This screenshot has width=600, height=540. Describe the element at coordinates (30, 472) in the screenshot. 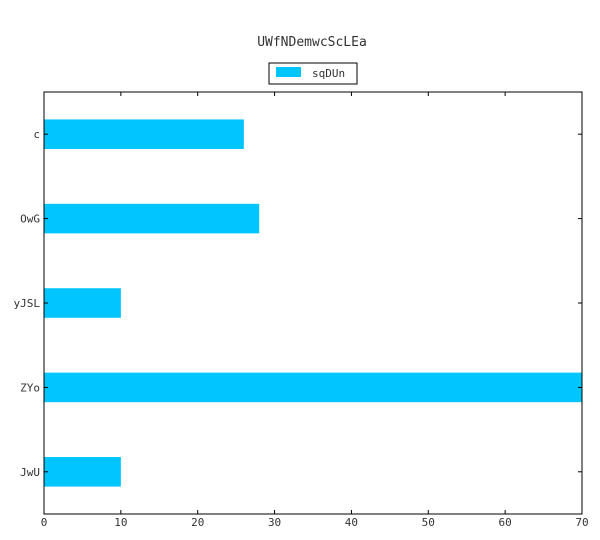

I see `y-tick-label: JwU` at that location.